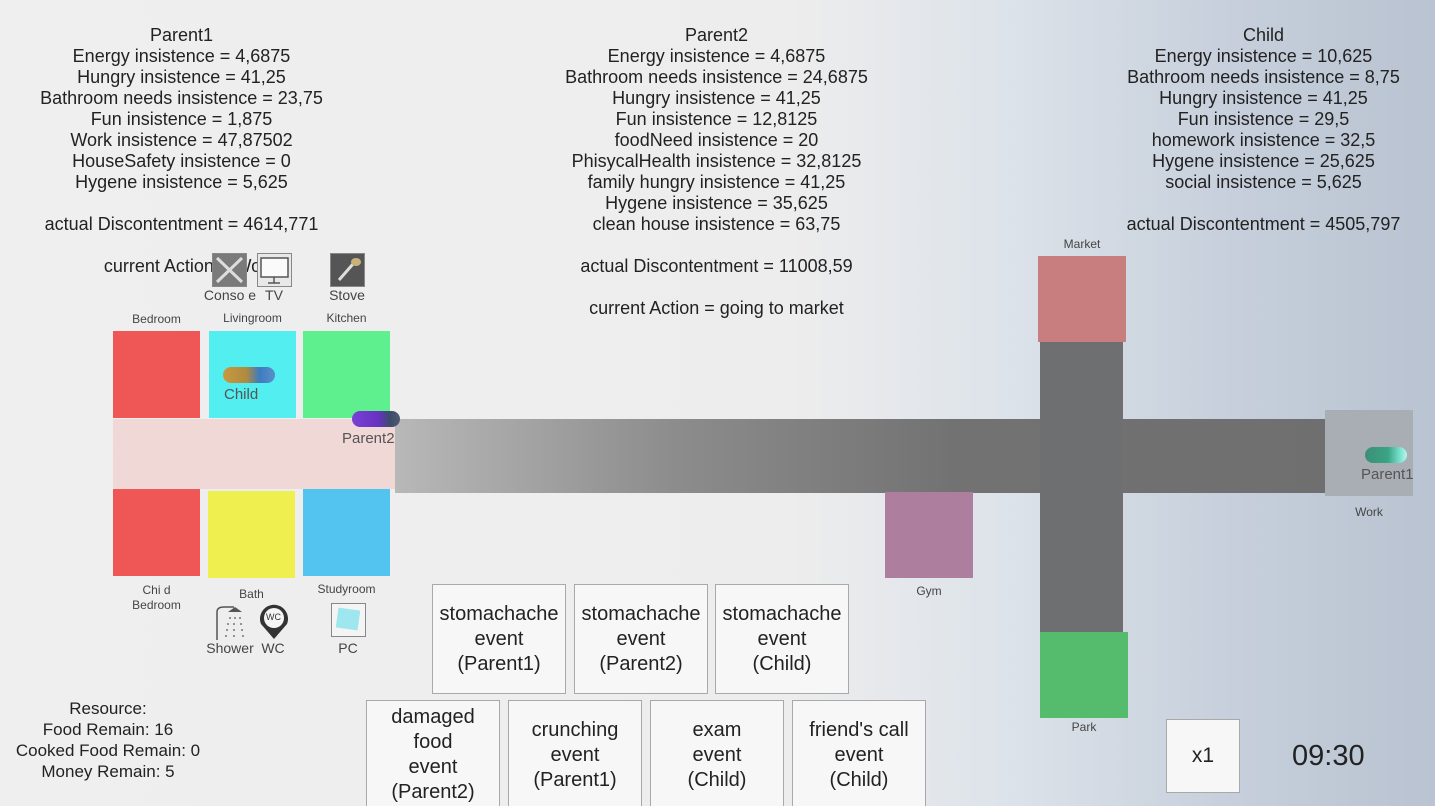  I want to click on child-agent-label: Child, so click(241, 394).